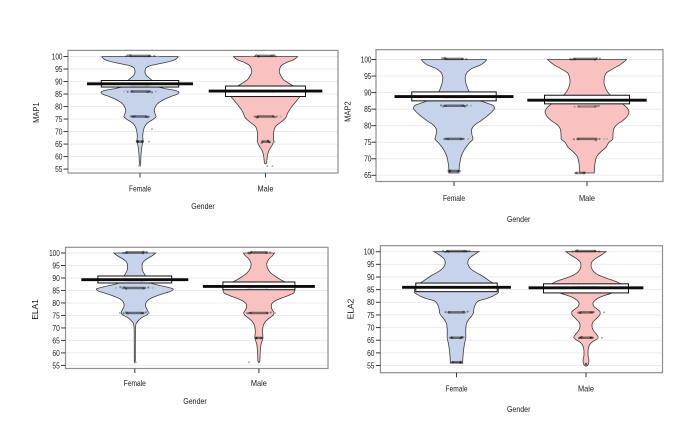  Describe the element at coordinates (35, 309) in the screenshot. I see `svg-text: ELA1` at that location.